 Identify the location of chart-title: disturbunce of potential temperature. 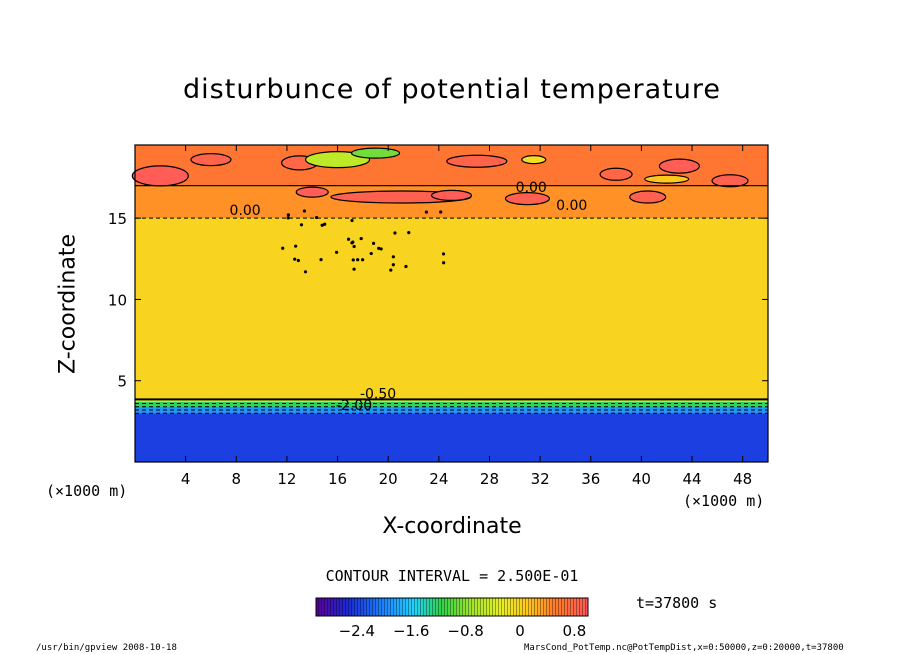
(452, 89).